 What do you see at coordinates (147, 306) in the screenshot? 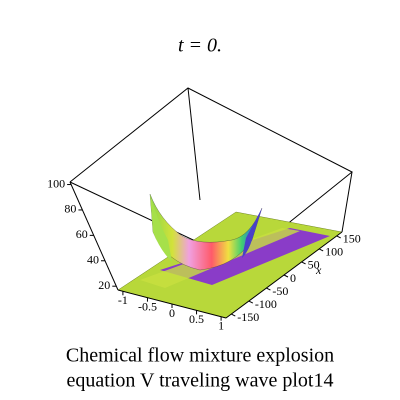
I see `y-tick-label: -0.5` at bounding box center [147, 306].